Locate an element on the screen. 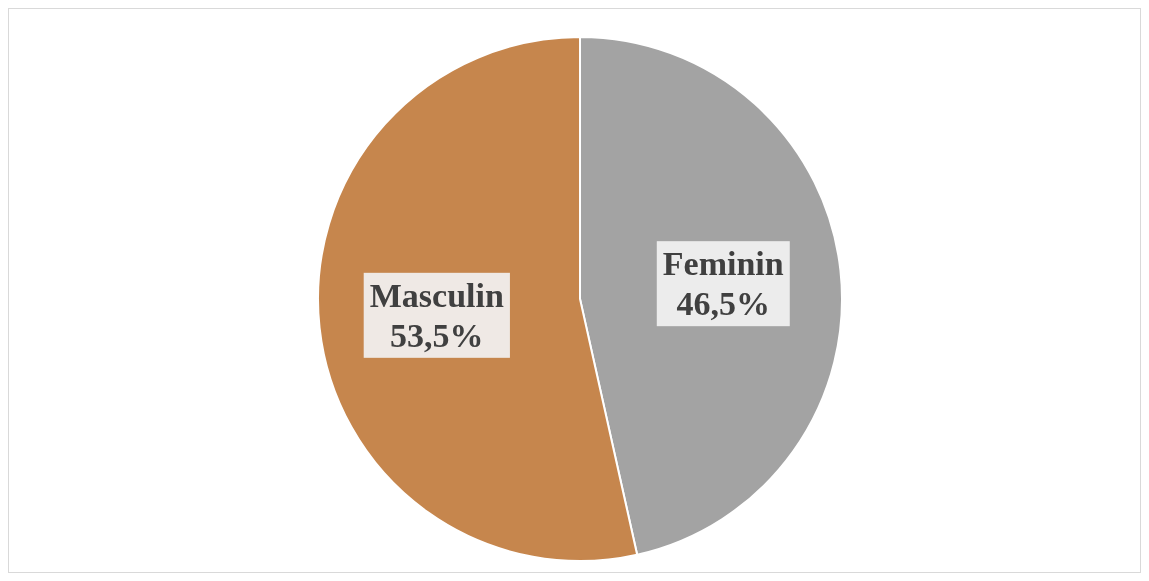  slice-label: Feminin is located at coordinates (723, 264).